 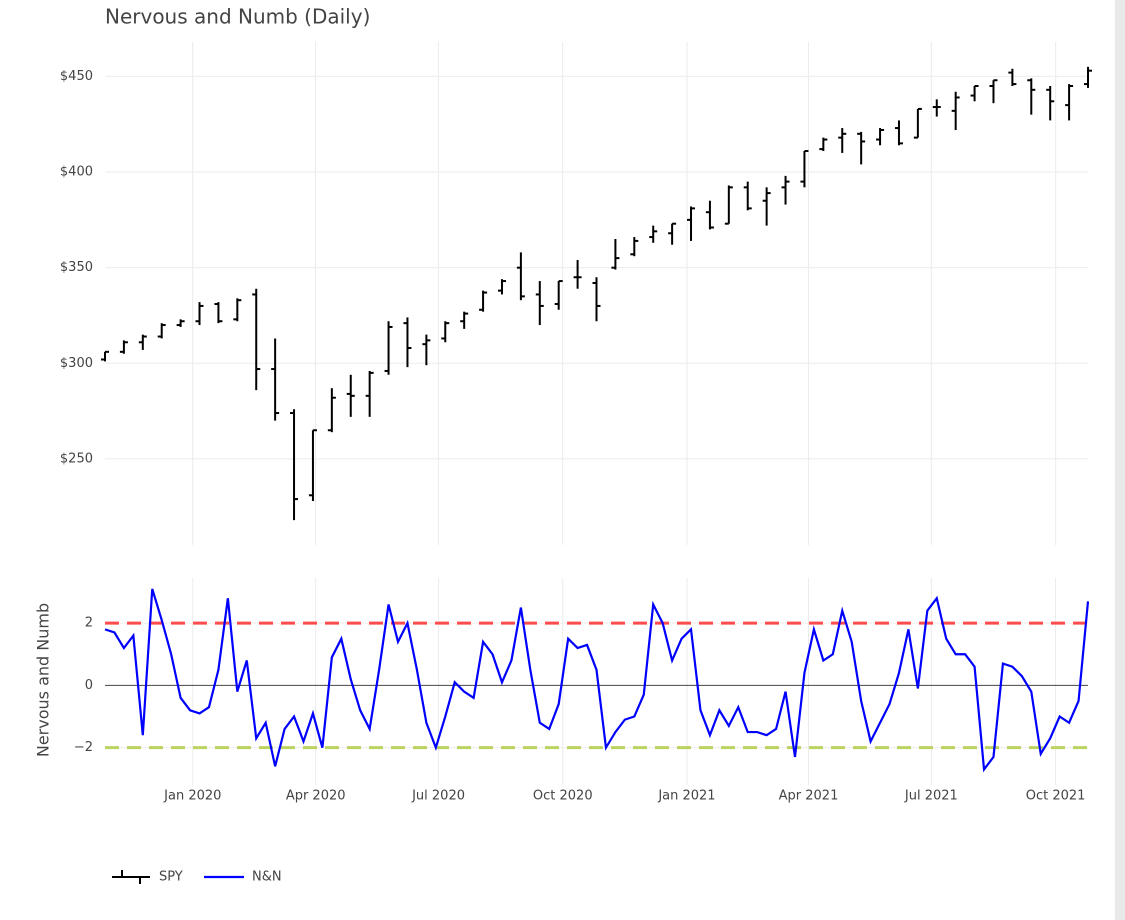 I want to click on y-tick-label: $300, so click(x=76, y=363).